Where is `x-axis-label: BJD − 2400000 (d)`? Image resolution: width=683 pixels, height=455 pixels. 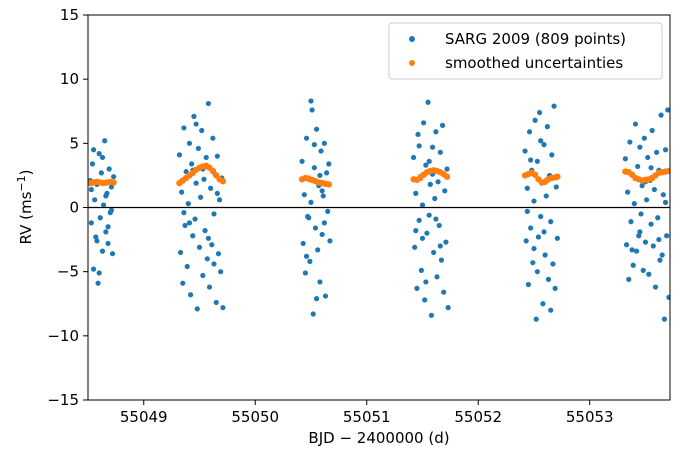
x-axis-label: BJD − 2400000 (d) is located at coordinates (378, 438).